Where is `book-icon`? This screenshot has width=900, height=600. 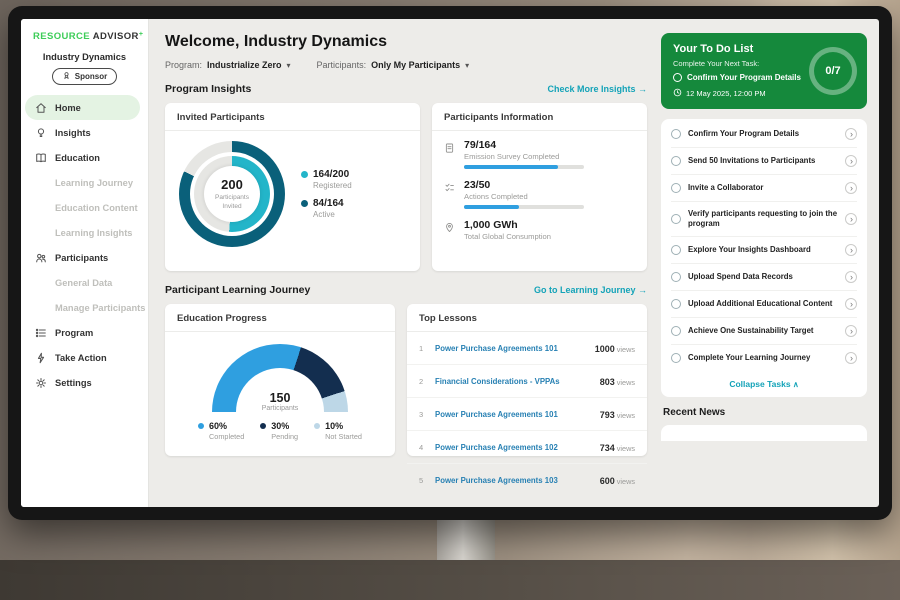 book-icon is located at coordinates (40, 158).